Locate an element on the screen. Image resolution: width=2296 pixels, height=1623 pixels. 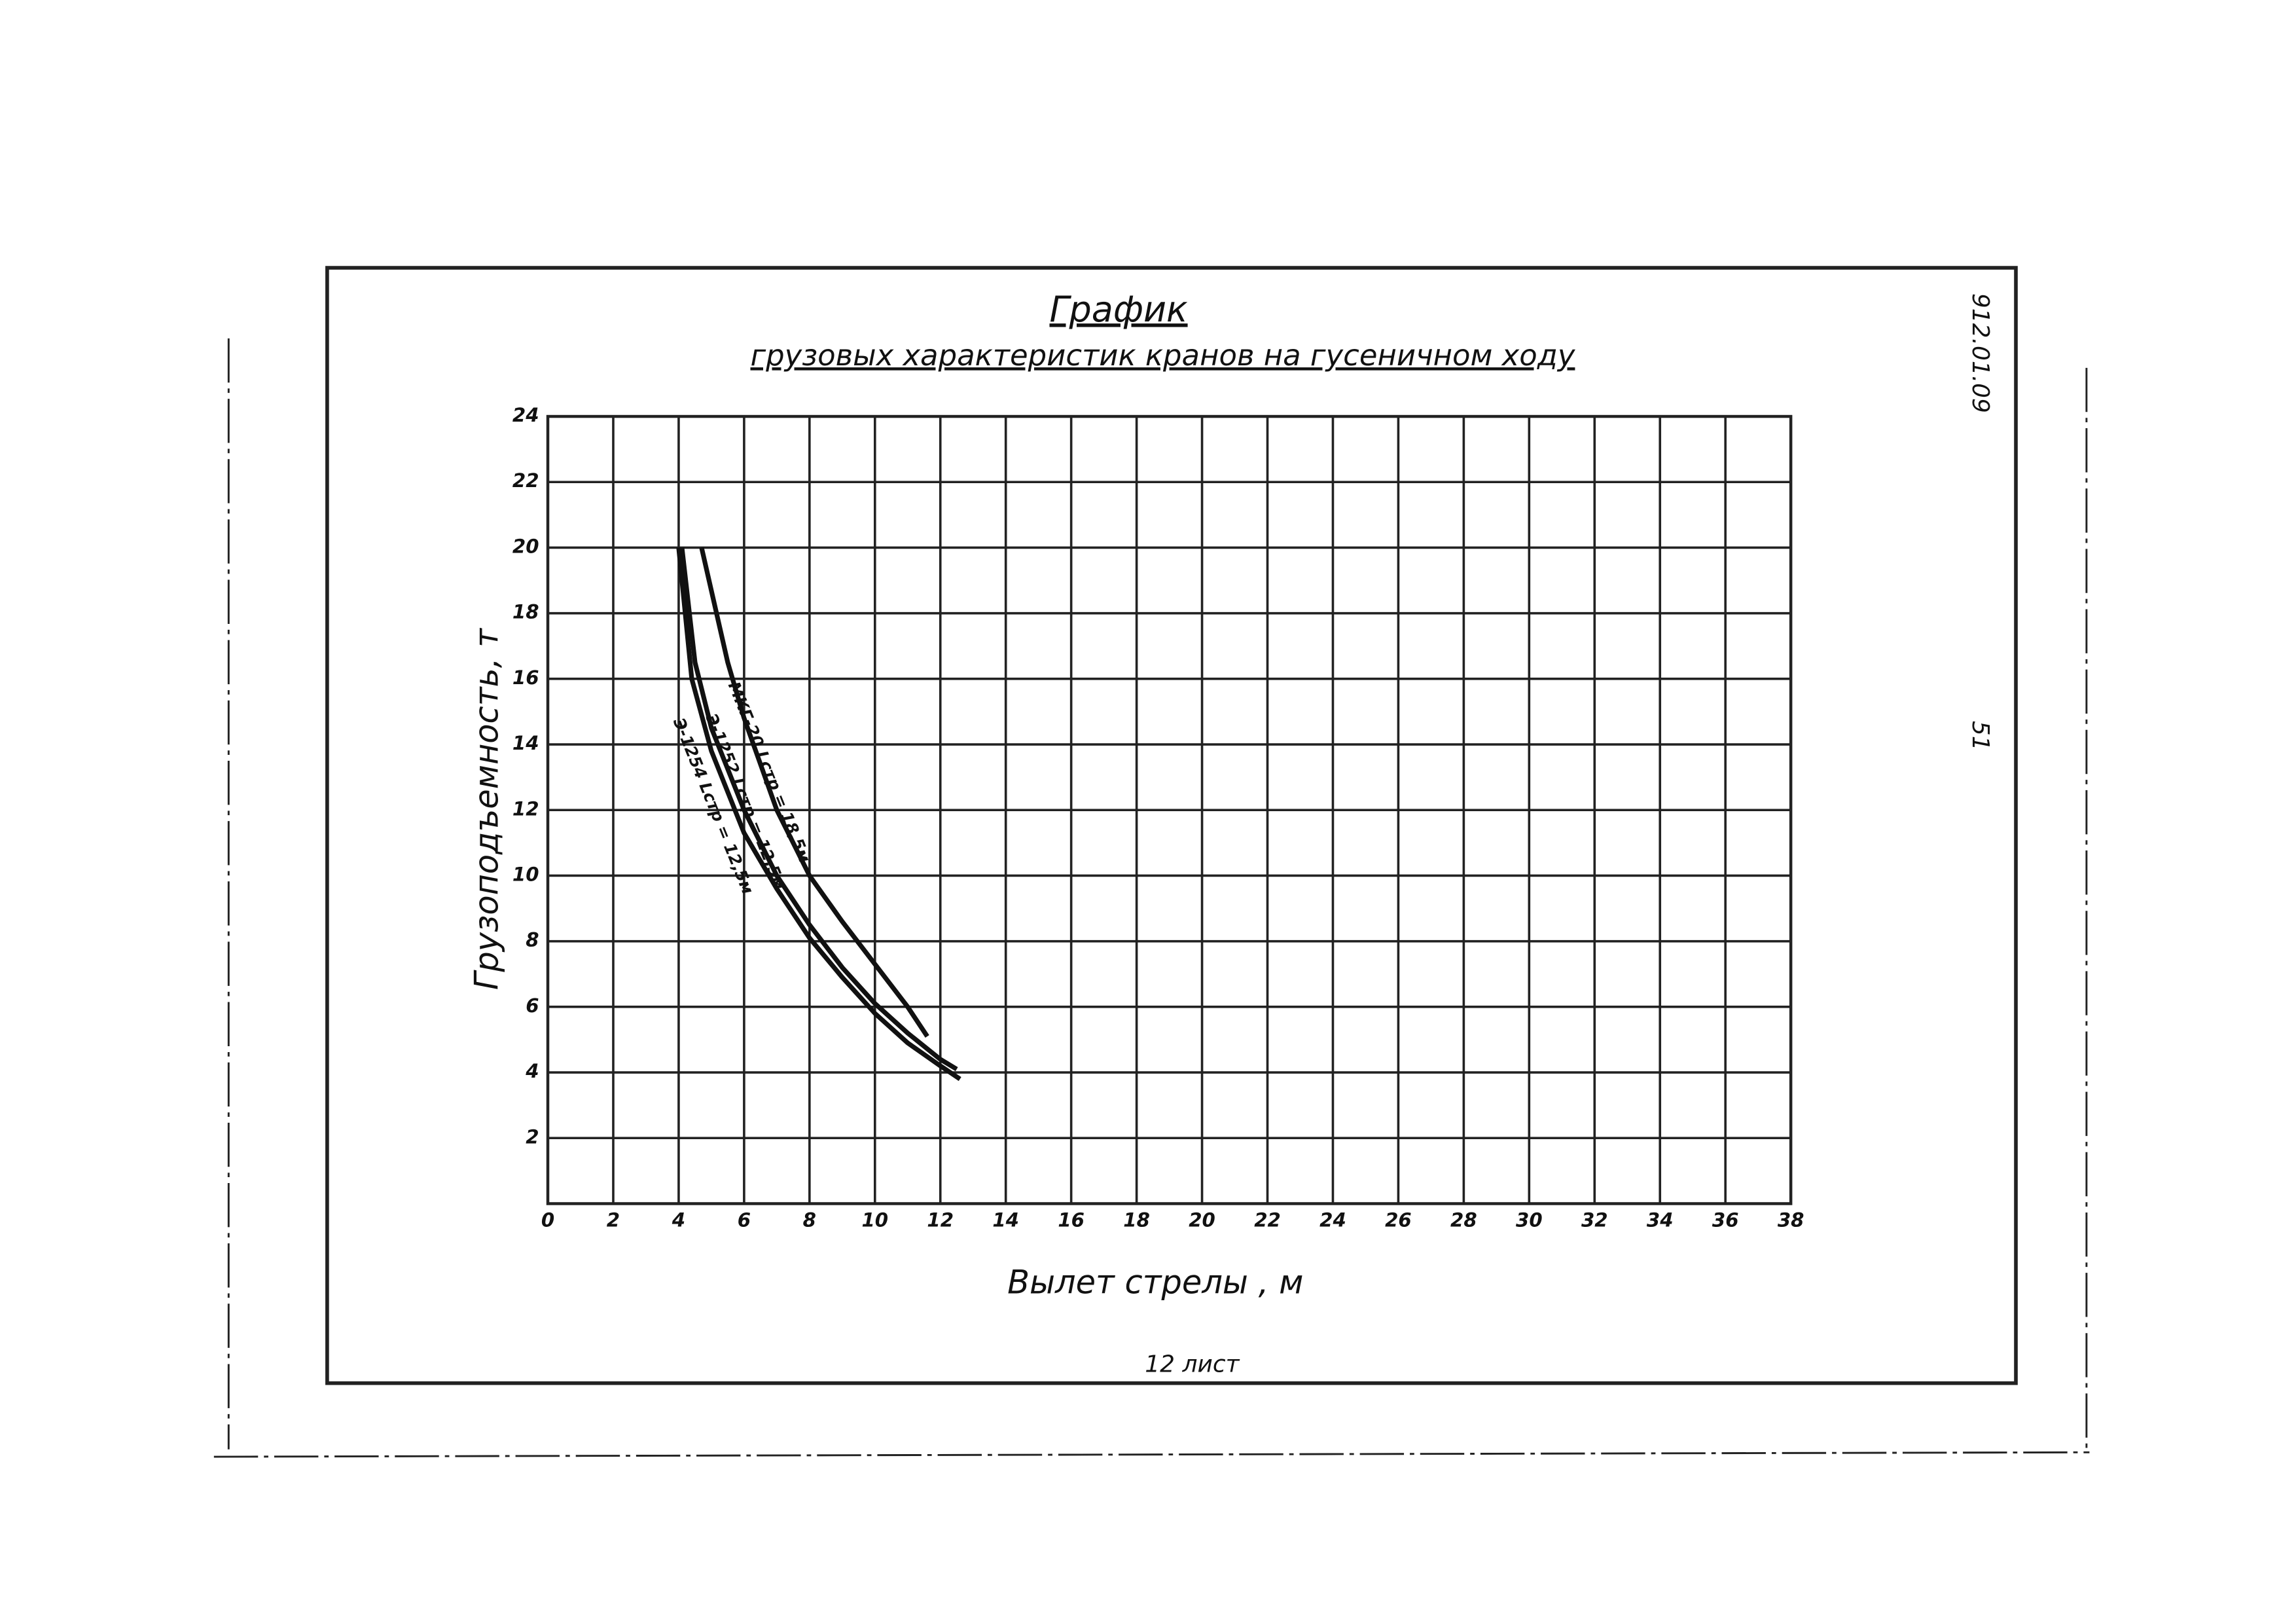
y-tick-label: 14 is located at coordinates (525, 743).